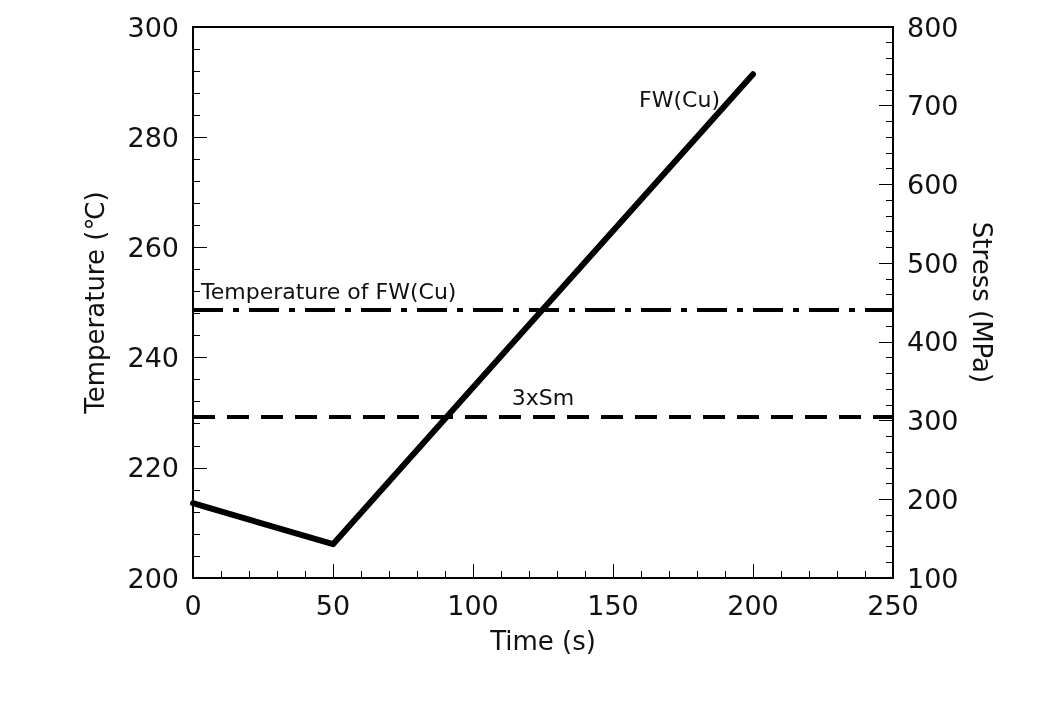 The height and width of the screenshot is (701, 1057). Describe the element at coordinates (95, 303) in the screenshot. I see `y-axis-title: Temperature (℃)` at that location.